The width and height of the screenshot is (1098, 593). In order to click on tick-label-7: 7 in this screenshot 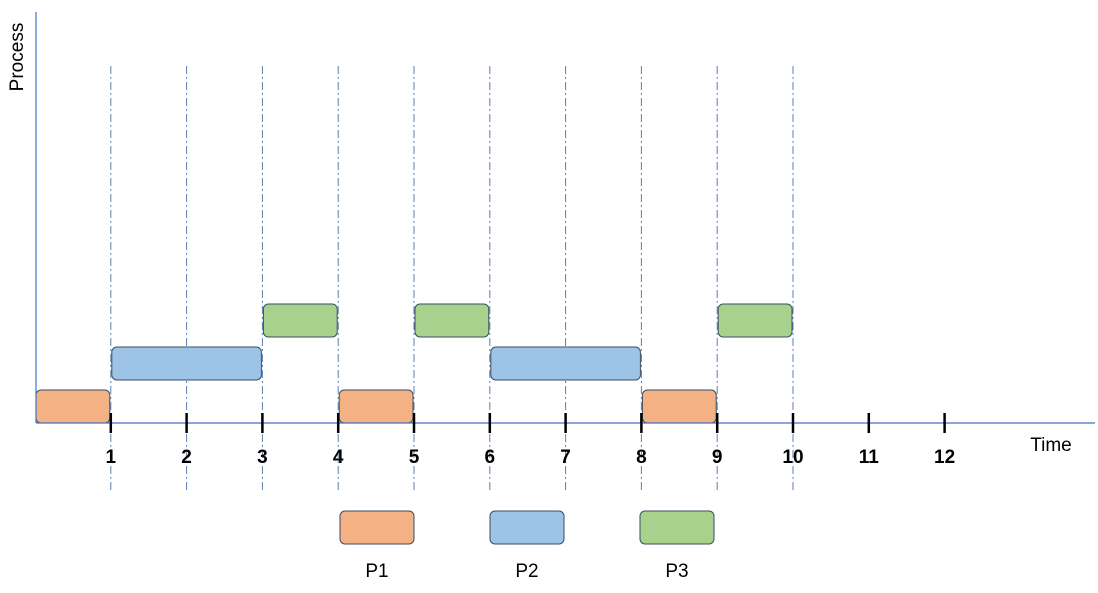, I will do `click(565, 457)`.